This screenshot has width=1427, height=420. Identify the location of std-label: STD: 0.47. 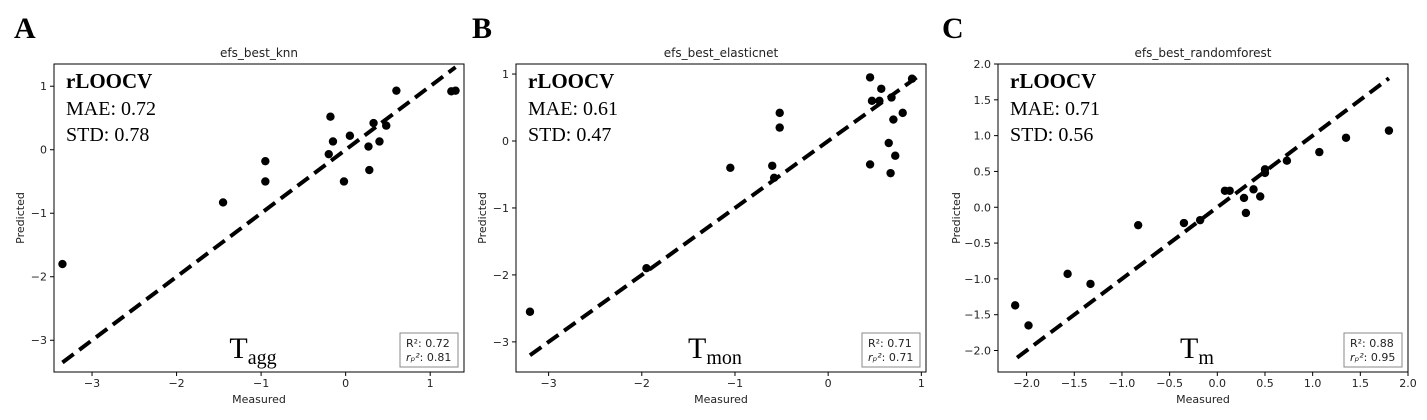
(569, 135).